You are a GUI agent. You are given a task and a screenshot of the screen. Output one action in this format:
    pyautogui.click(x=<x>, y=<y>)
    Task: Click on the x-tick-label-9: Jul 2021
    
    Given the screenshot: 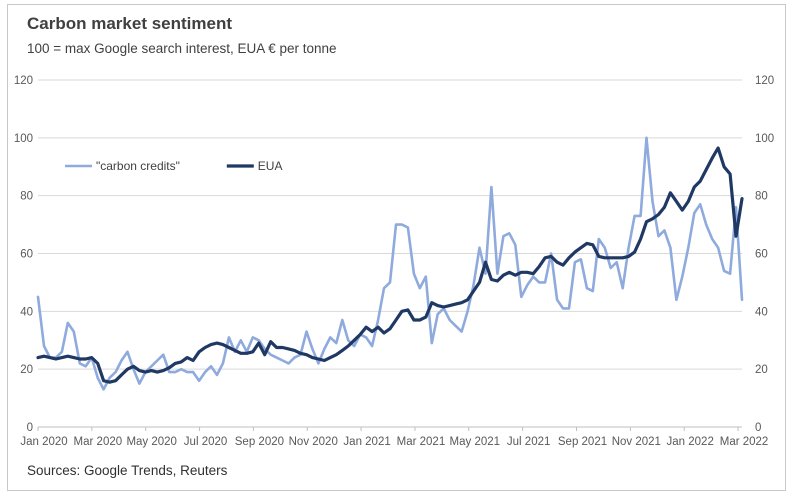 What is the action you would take?
    pyautogui.click(x=528, y=442)
    